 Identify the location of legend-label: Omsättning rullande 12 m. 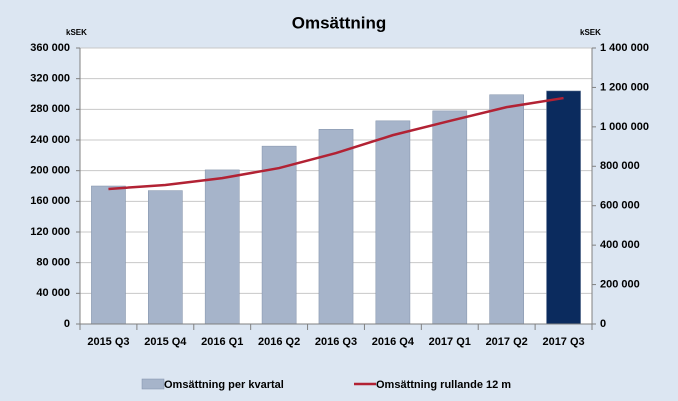
(443, 385).